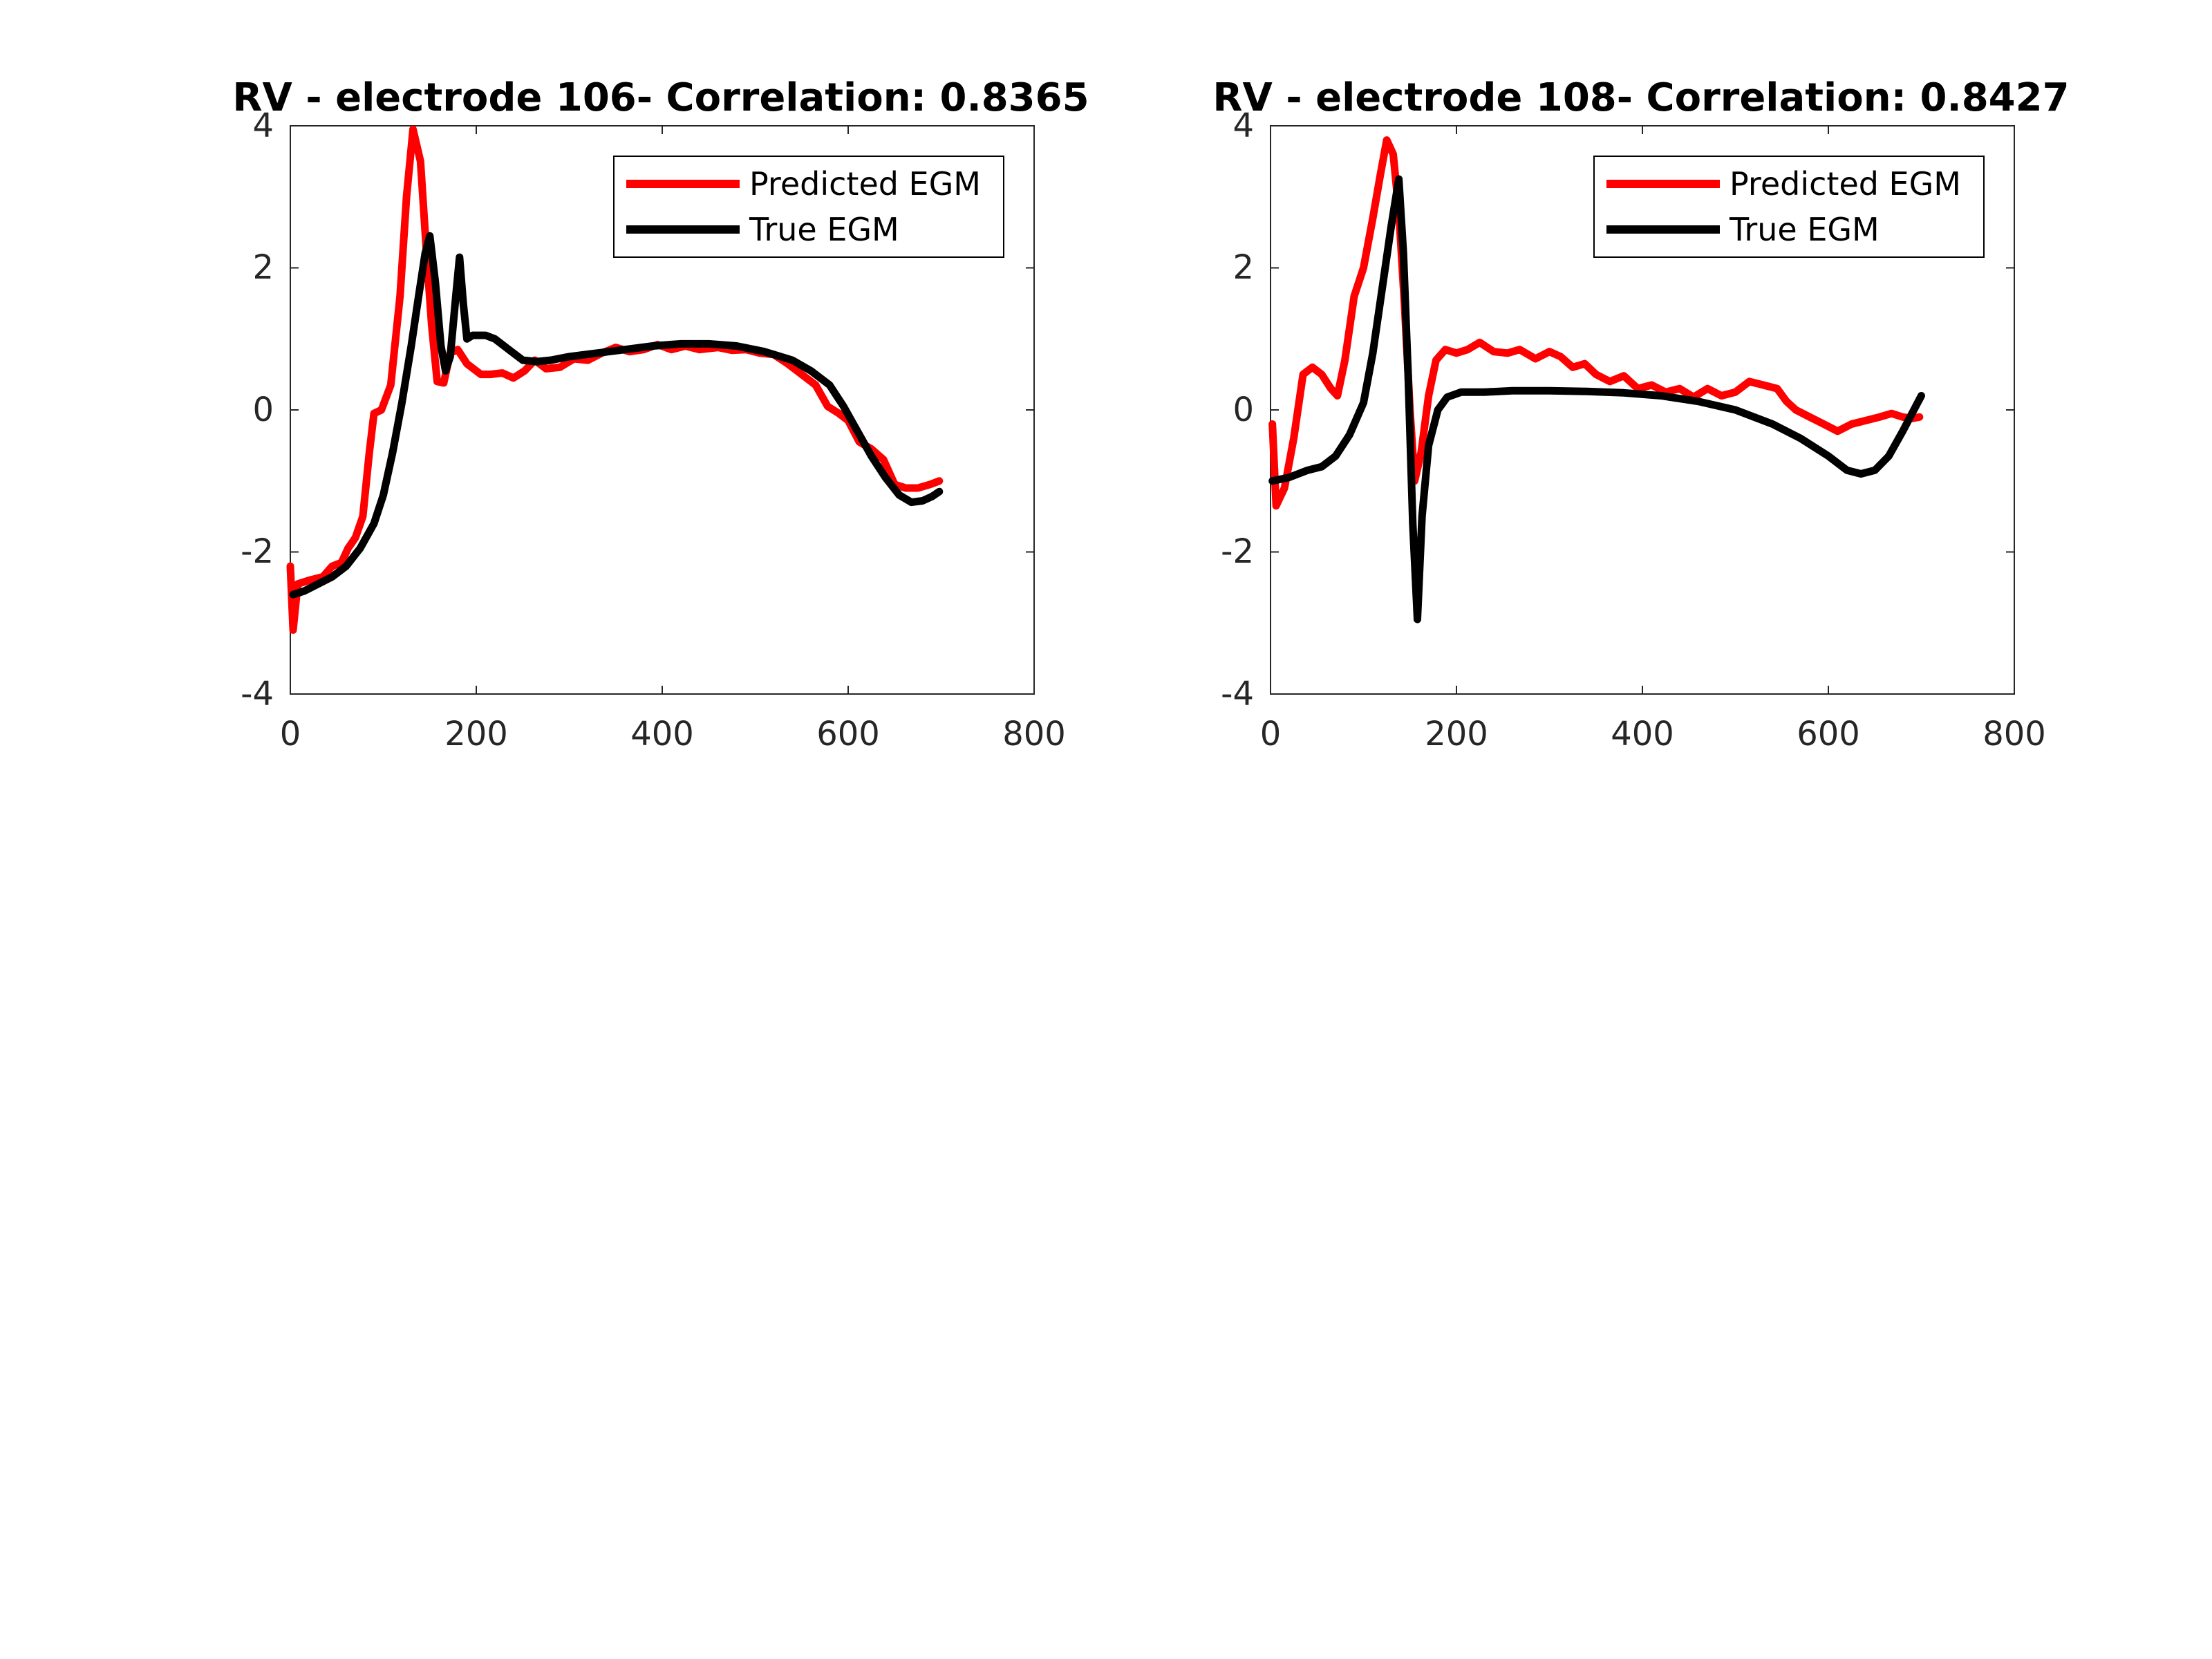 The image size is (2212, 1659). Describe the element at coordinates (1596, 323) in the screenshot. I see `series-line-predicted-egm` at that location.